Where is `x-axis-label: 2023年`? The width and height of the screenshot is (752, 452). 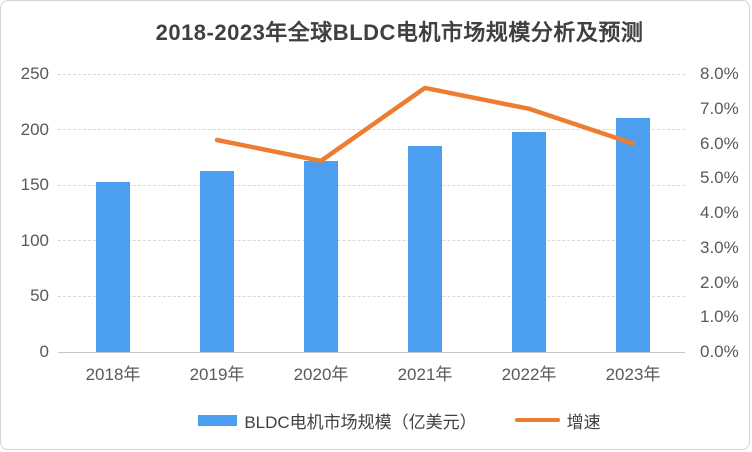
x-axis-label: 2023年 is located at coordinates (633, 374).